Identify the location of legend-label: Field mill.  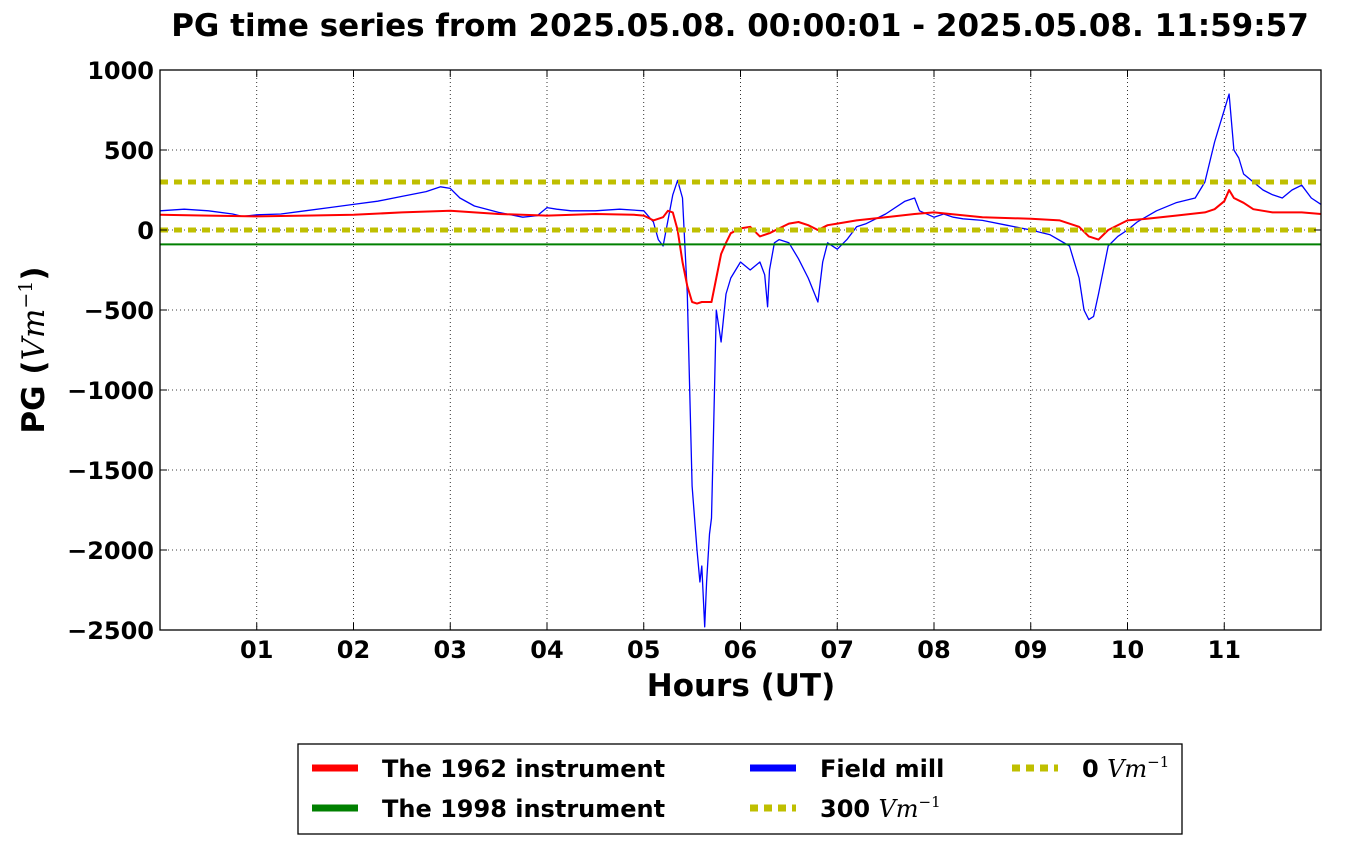
(882, 769).